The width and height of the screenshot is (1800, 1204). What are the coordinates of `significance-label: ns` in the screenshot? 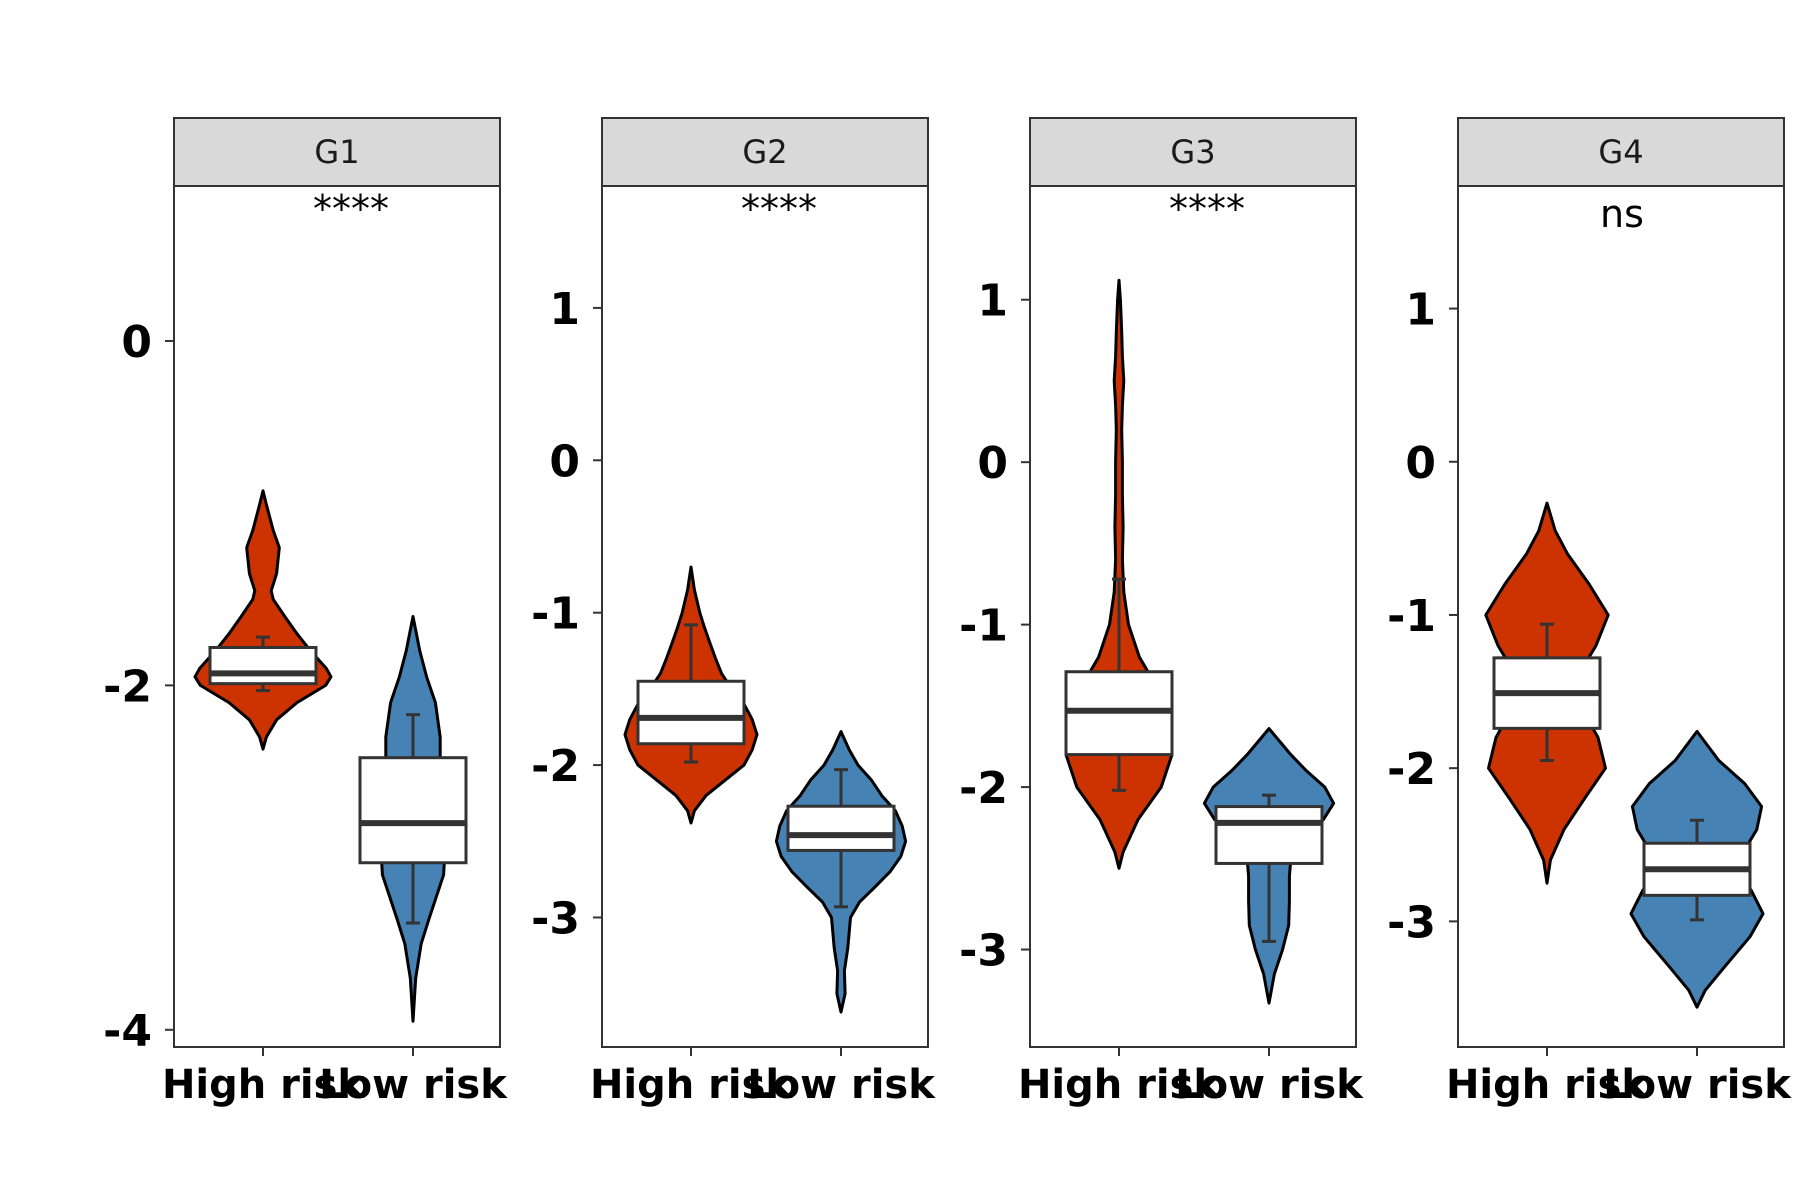 It's located at (1622, 214).